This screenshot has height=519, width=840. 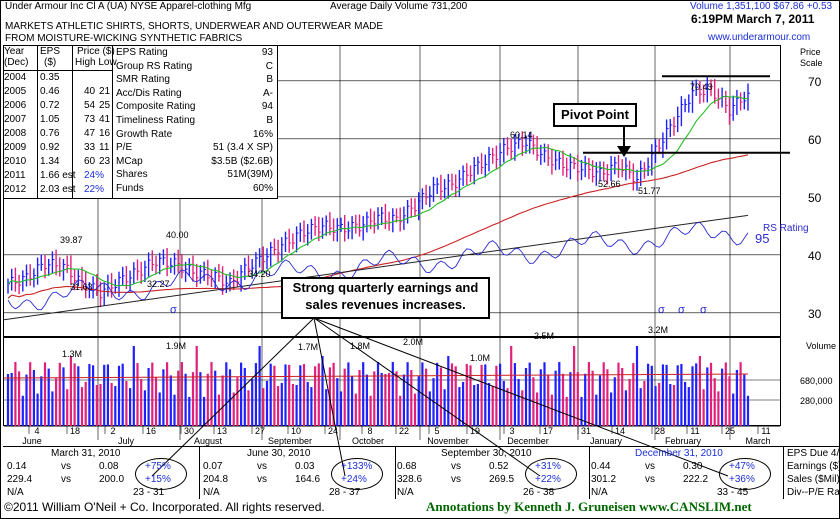 I want to click on fund-year: 2009, so click(x=15, y=147).